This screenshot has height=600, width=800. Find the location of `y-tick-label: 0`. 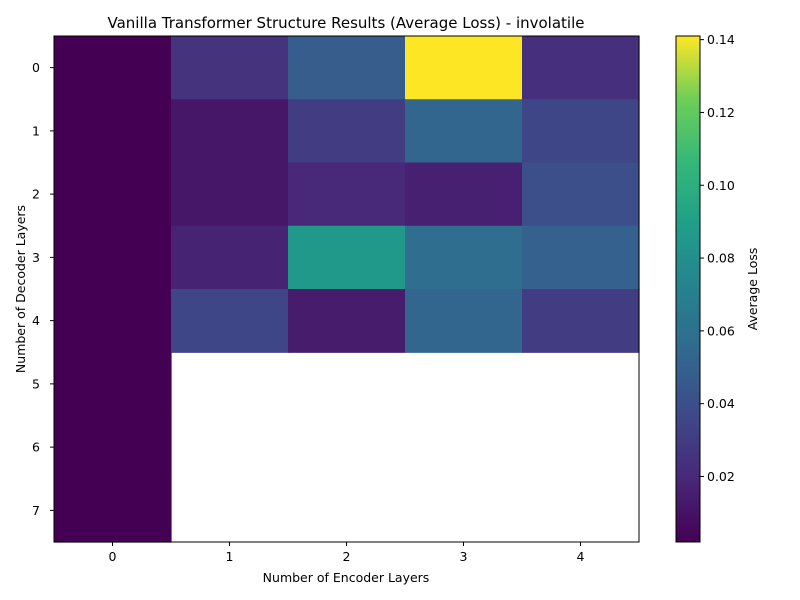

y-tick-label: 0 is located at coordinates (36, 67).